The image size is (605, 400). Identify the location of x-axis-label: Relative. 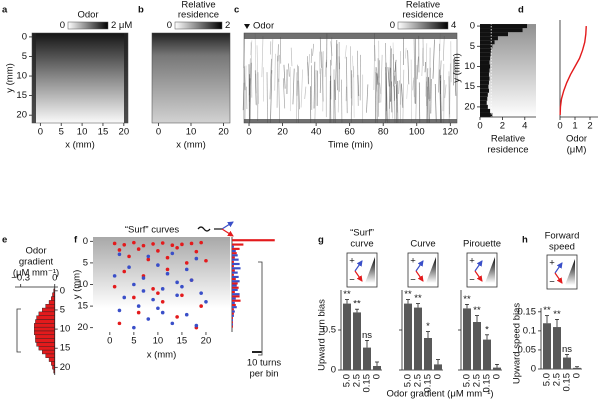
(508, 139).